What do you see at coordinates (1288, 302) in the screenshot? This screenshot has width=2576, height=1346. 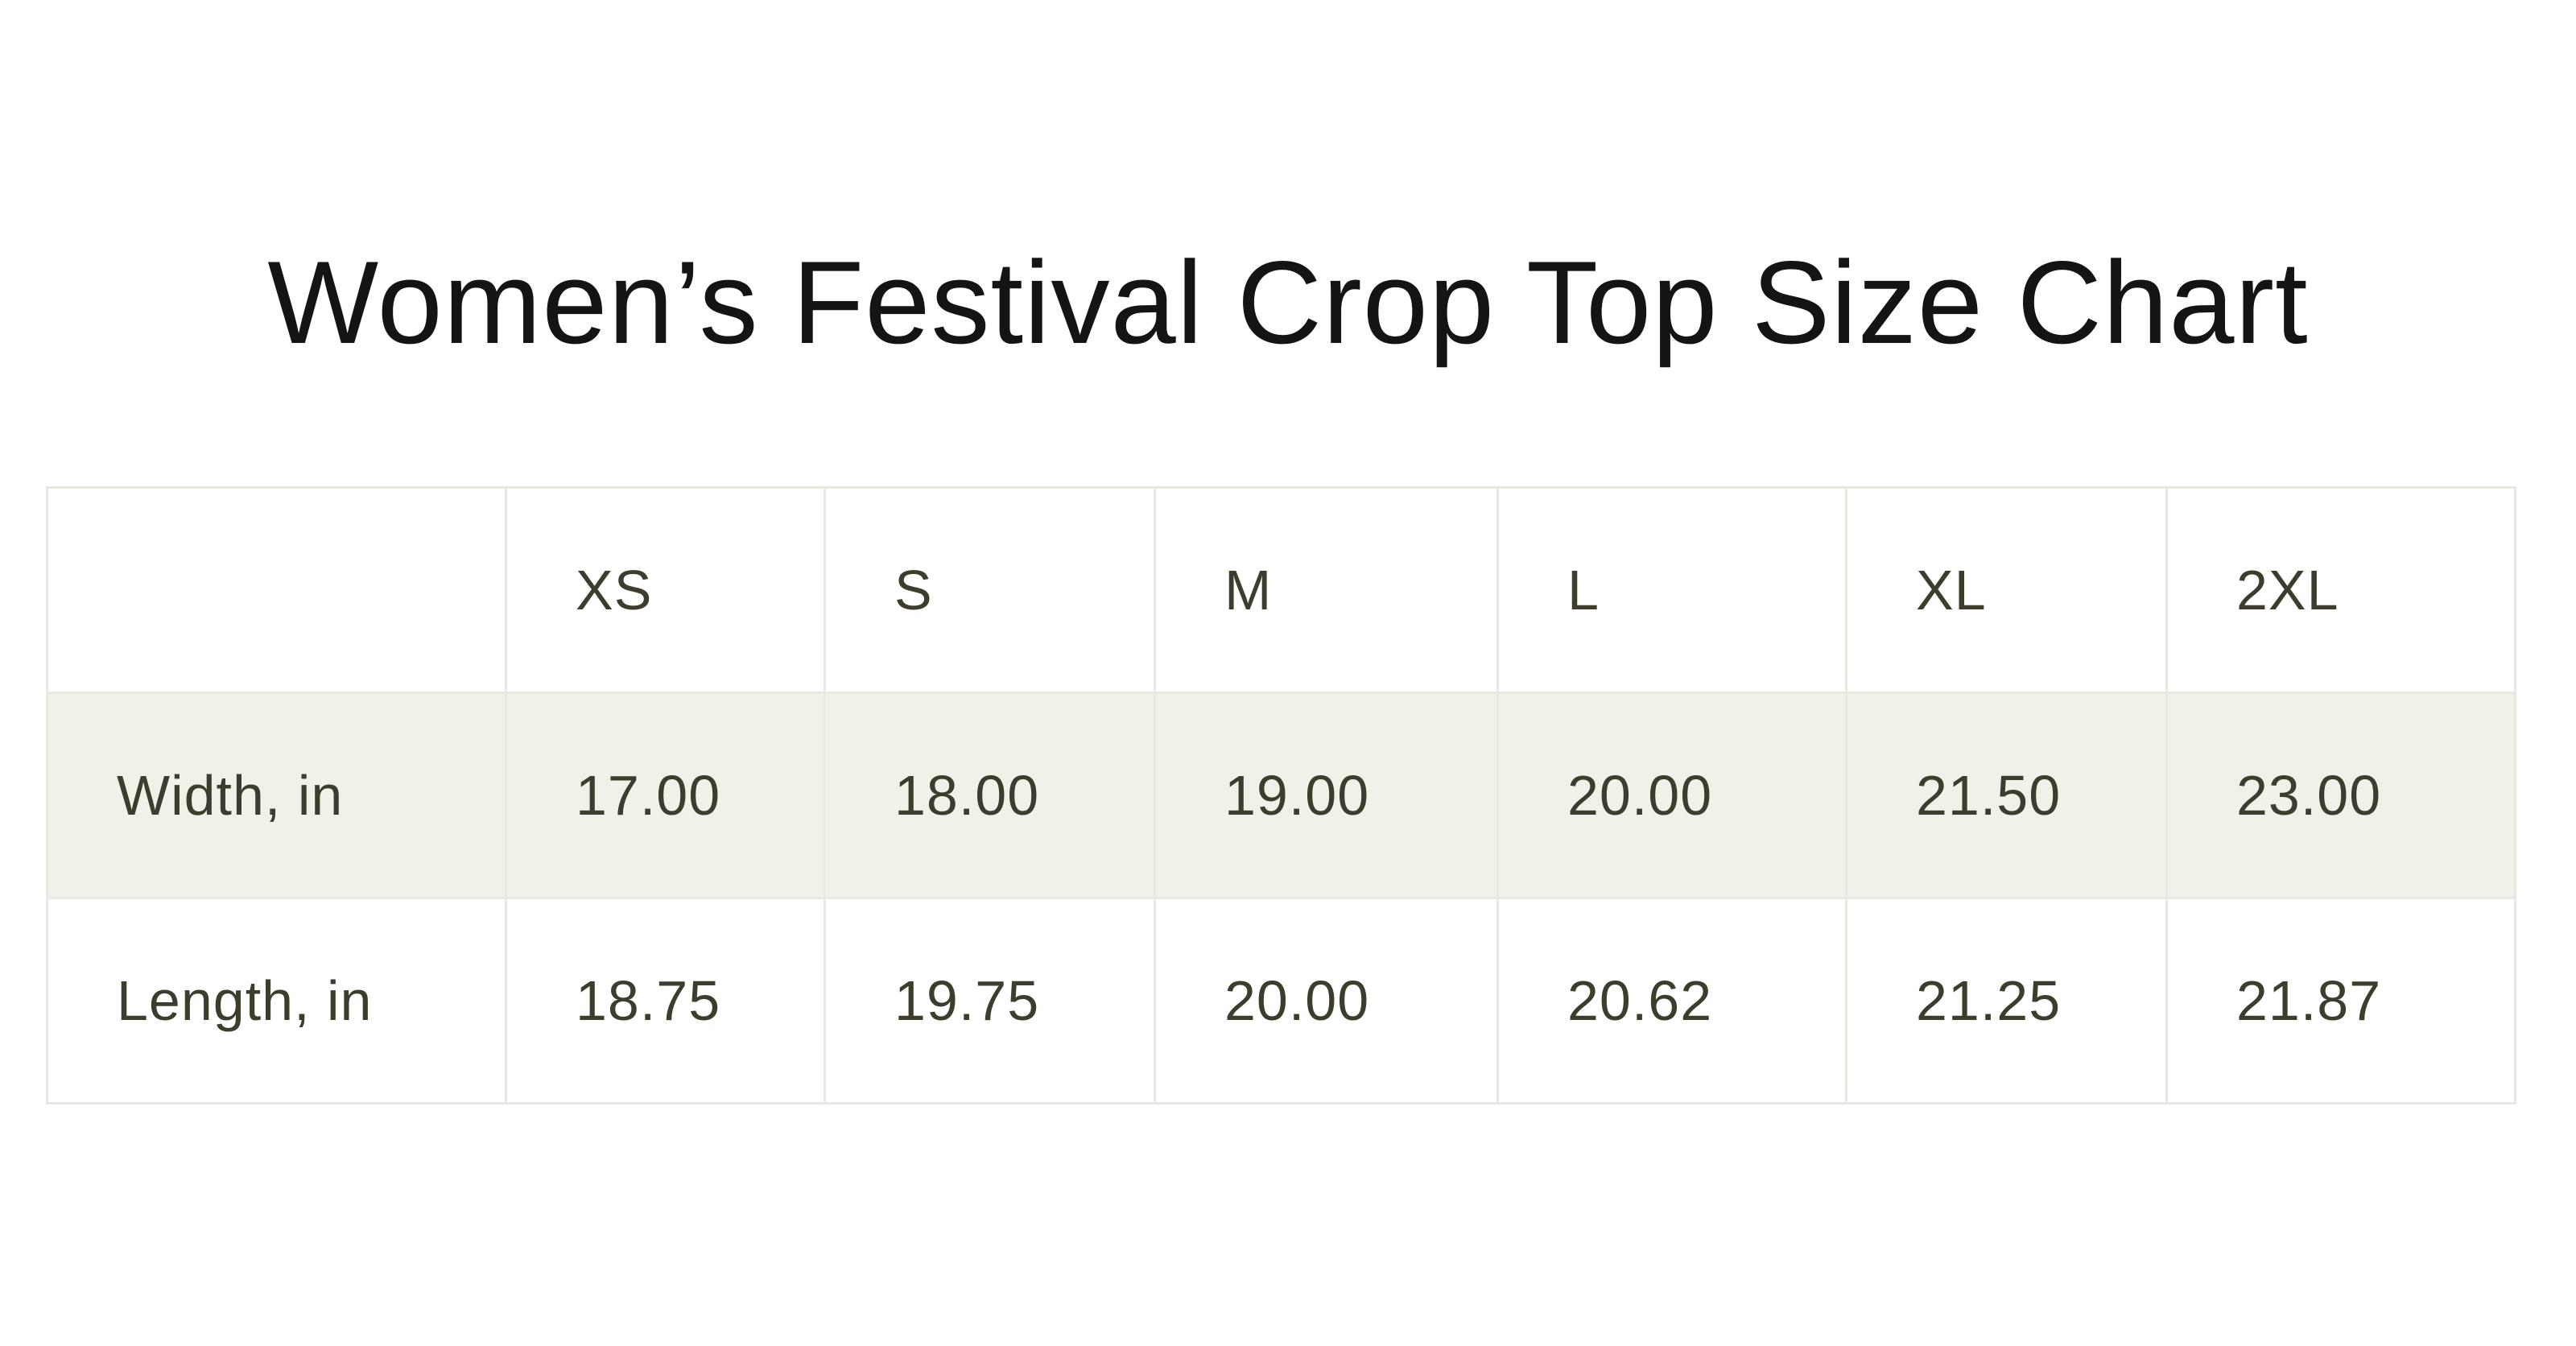 I see `page-title: Women’s Festival Crop Top Size Chart` at bounding box center [1288, 302].